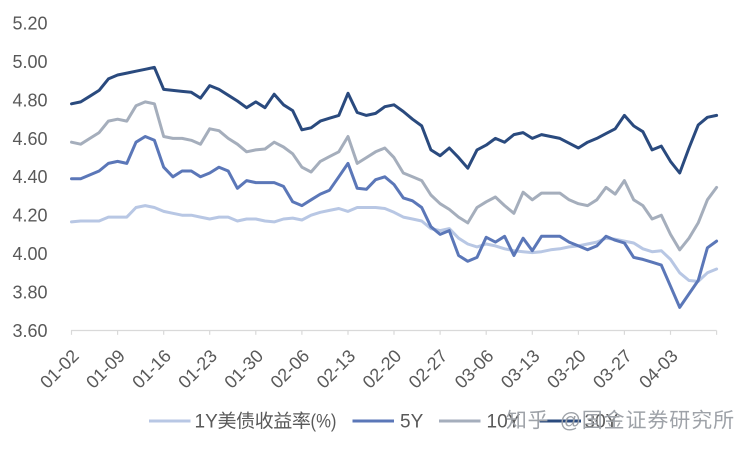 This screenshot has width=752, height=457. I want to click on svg-text: 4.00, so click(29, 254).